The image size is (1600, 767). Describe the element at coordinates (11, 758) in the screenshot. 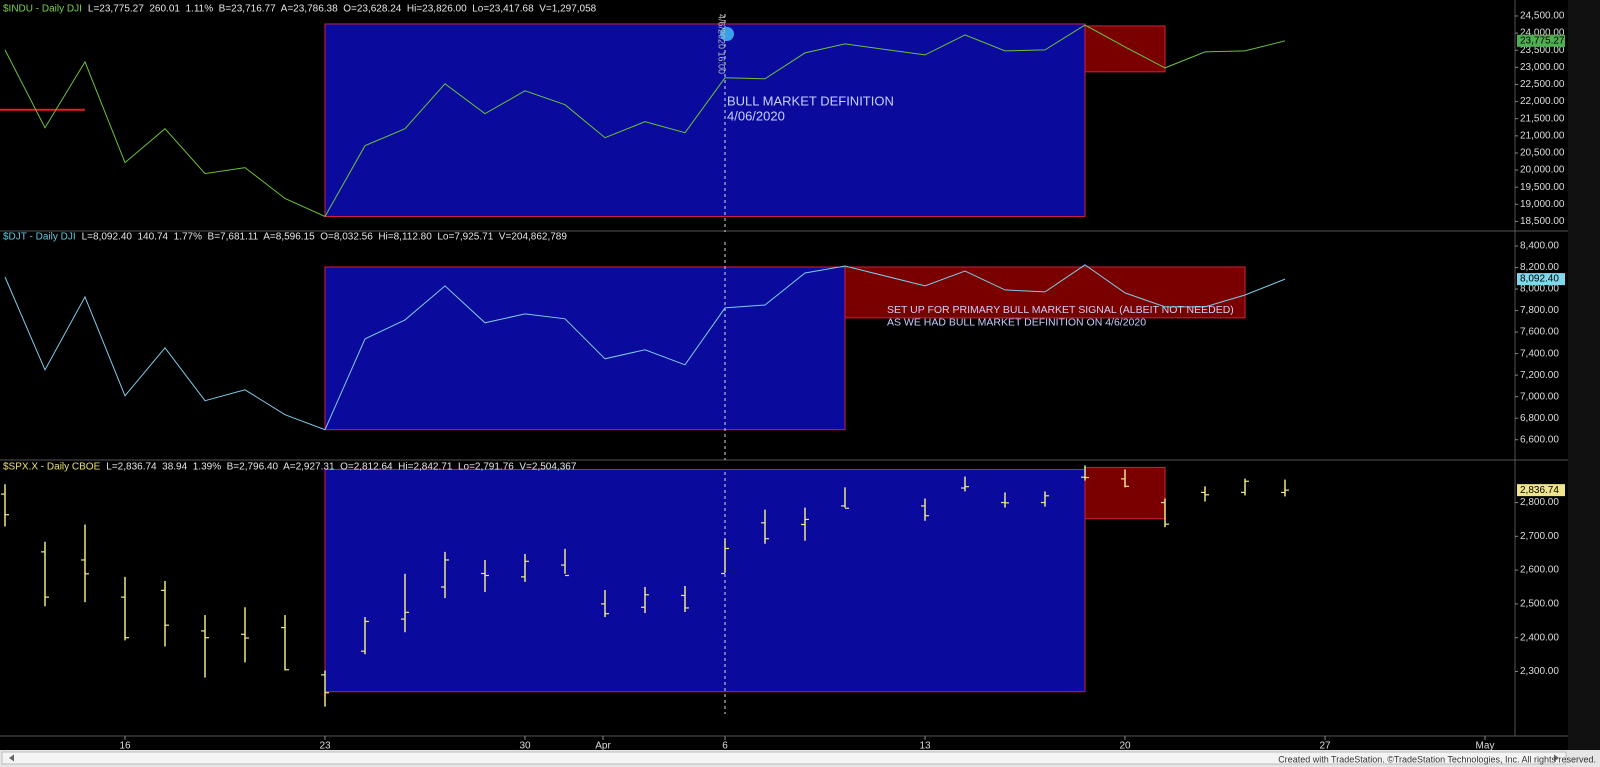

I see `scroll-left` at that location.